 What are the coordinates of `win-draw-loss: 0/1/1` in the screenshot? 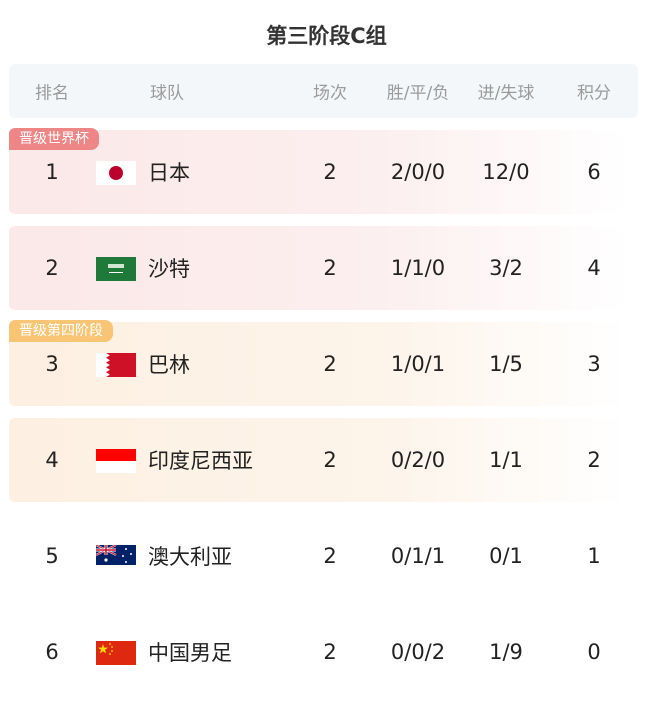 It's located at (418, 556).